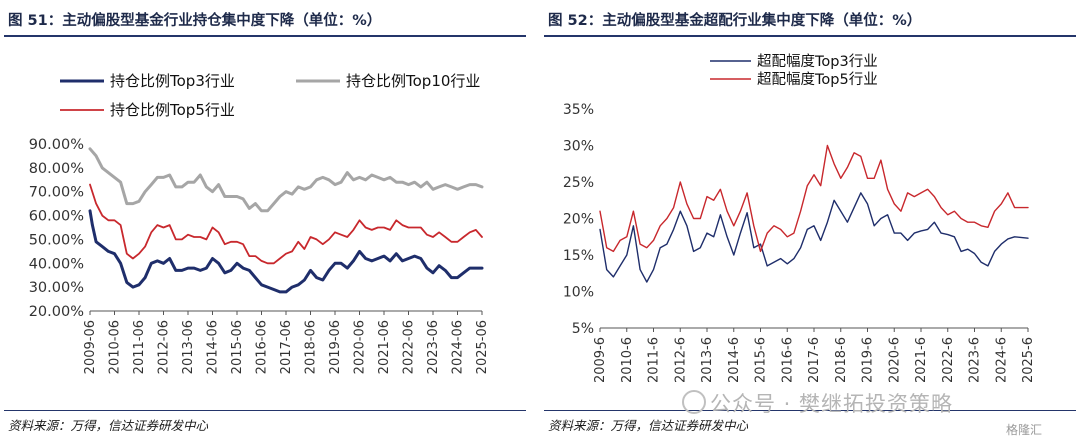 This screenshot has height=445, width=1080. Describe the element at coordinates (1001, 360) in the screenshot. I see `x-tick-label: 2024-6` at that location.